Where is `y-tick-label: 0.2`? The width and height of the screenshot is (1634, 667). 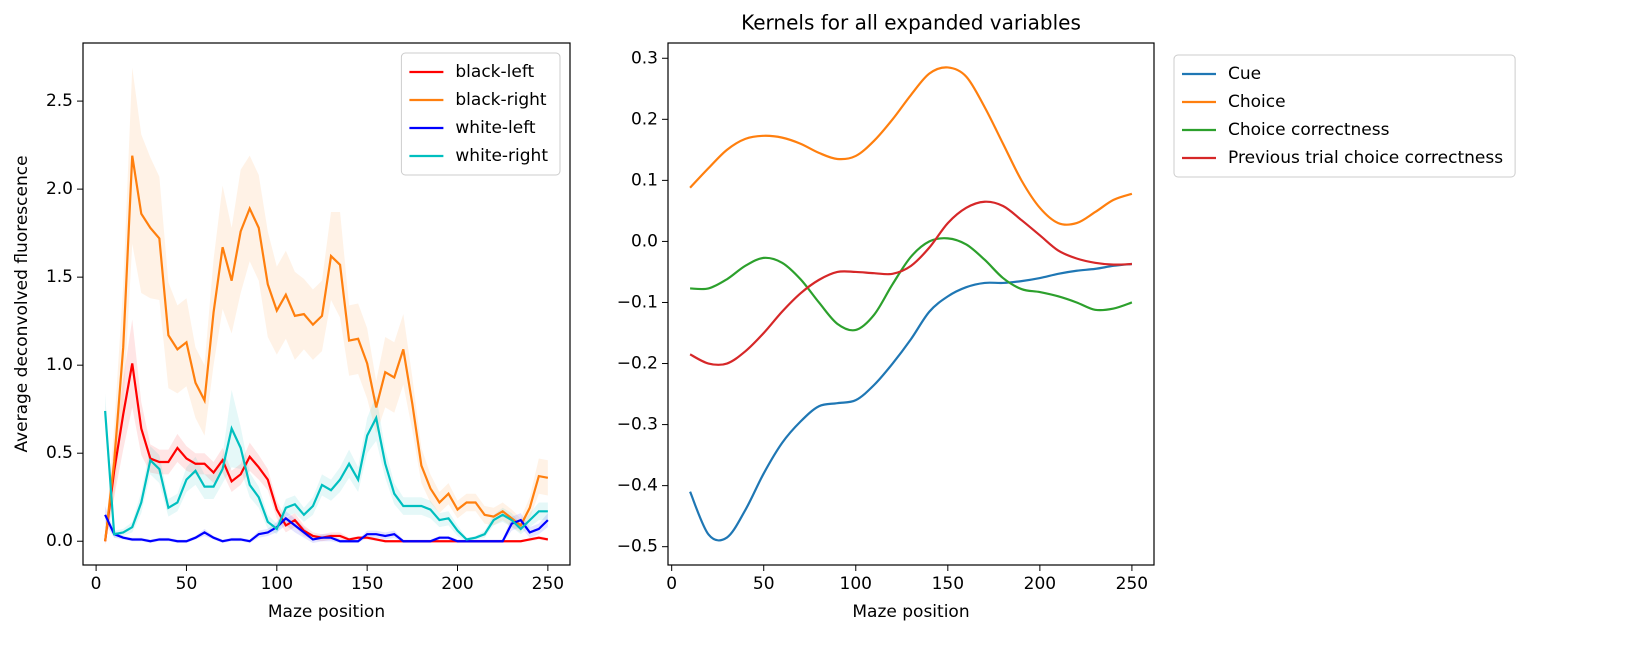
y-tick-label: 0.2 is located at coordinates (644, 119).